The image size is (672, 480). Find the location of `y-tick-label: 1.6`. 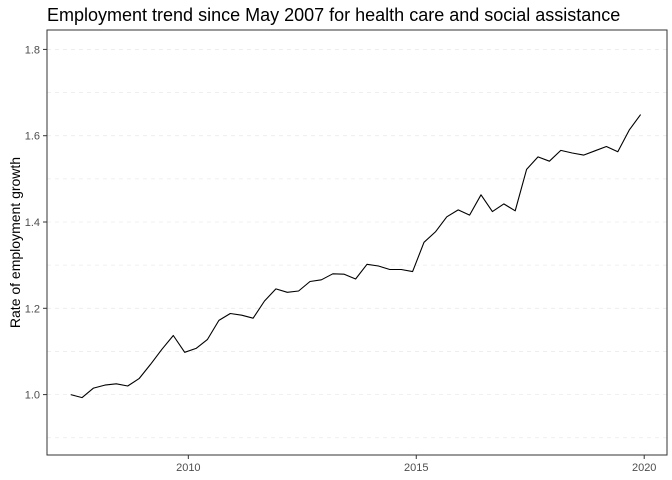

y-tick-label: 1.6 is located at coordinates (32, 137).